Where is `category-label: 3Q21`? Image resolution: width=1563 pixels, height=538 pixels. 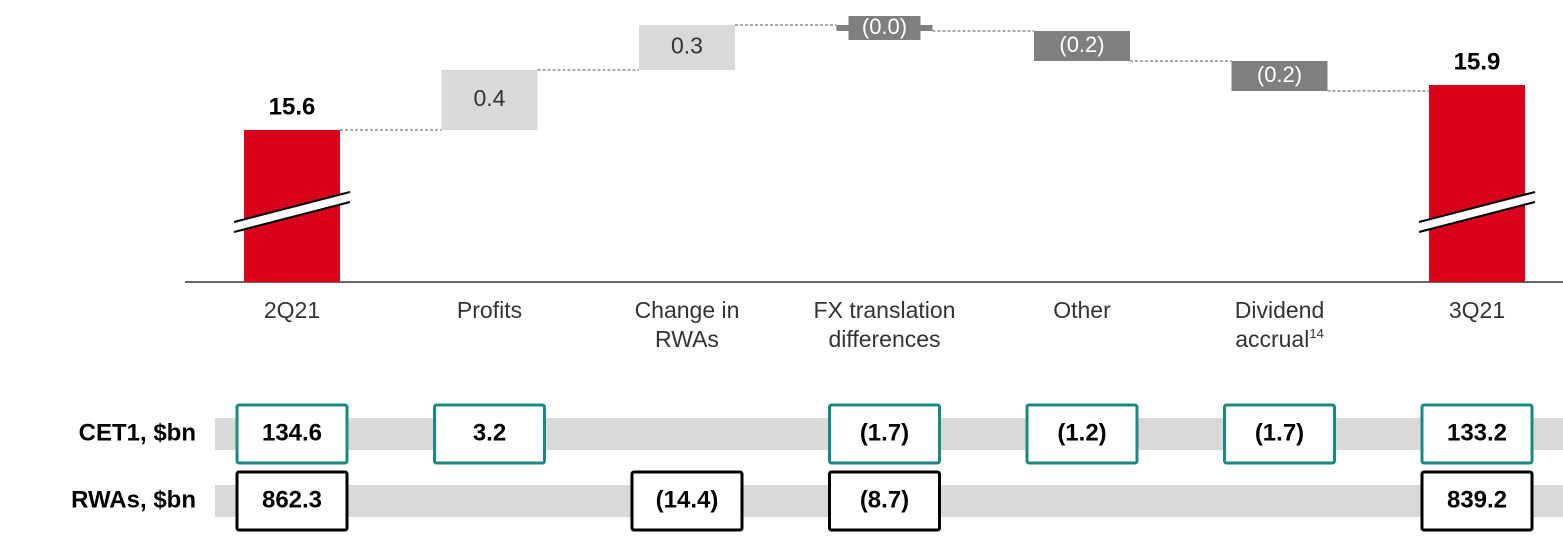 category-label: 3Q21 is located at coordinates (1477, 310).